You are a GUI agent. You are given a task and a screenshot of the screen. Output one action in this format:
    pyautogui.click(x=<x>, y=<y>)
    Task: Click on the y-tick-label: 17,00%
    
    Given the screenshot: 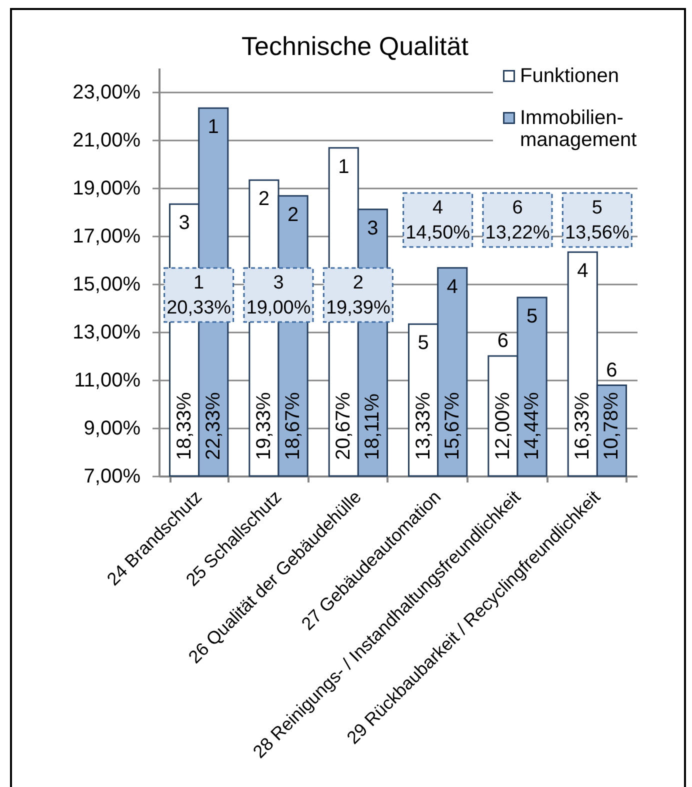 What is the action you would take?
    pyautogui.click(x=106, y=237)
    